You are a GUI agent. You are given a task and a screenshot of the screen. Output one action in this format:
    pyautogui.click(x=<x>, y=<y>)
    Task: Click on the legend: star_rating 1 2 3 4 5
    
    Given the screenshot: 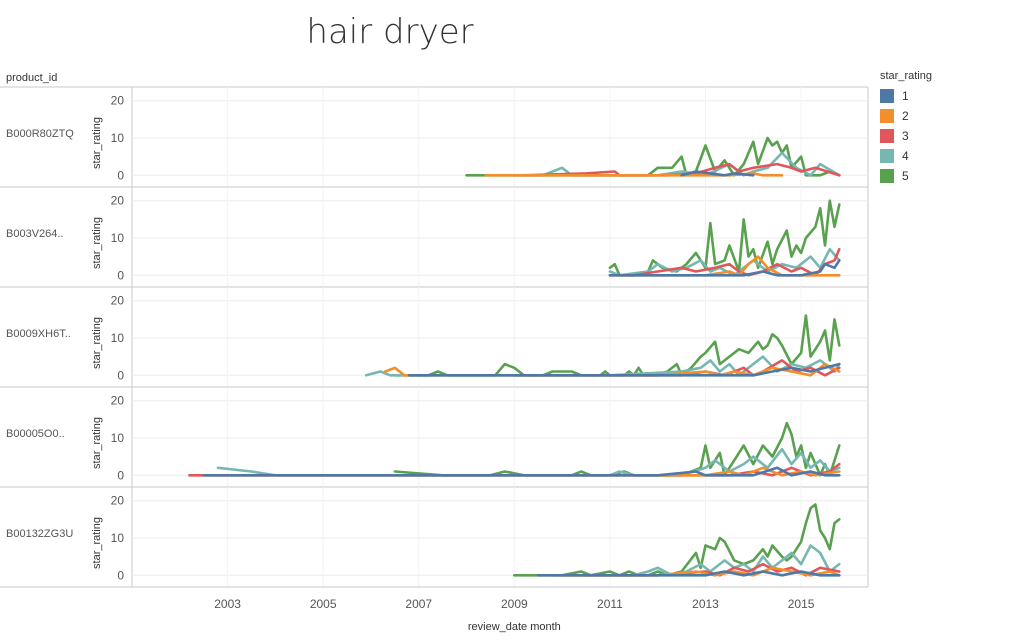 What is the action you would take?
    pyautogui.click(x=906, y=128)
    